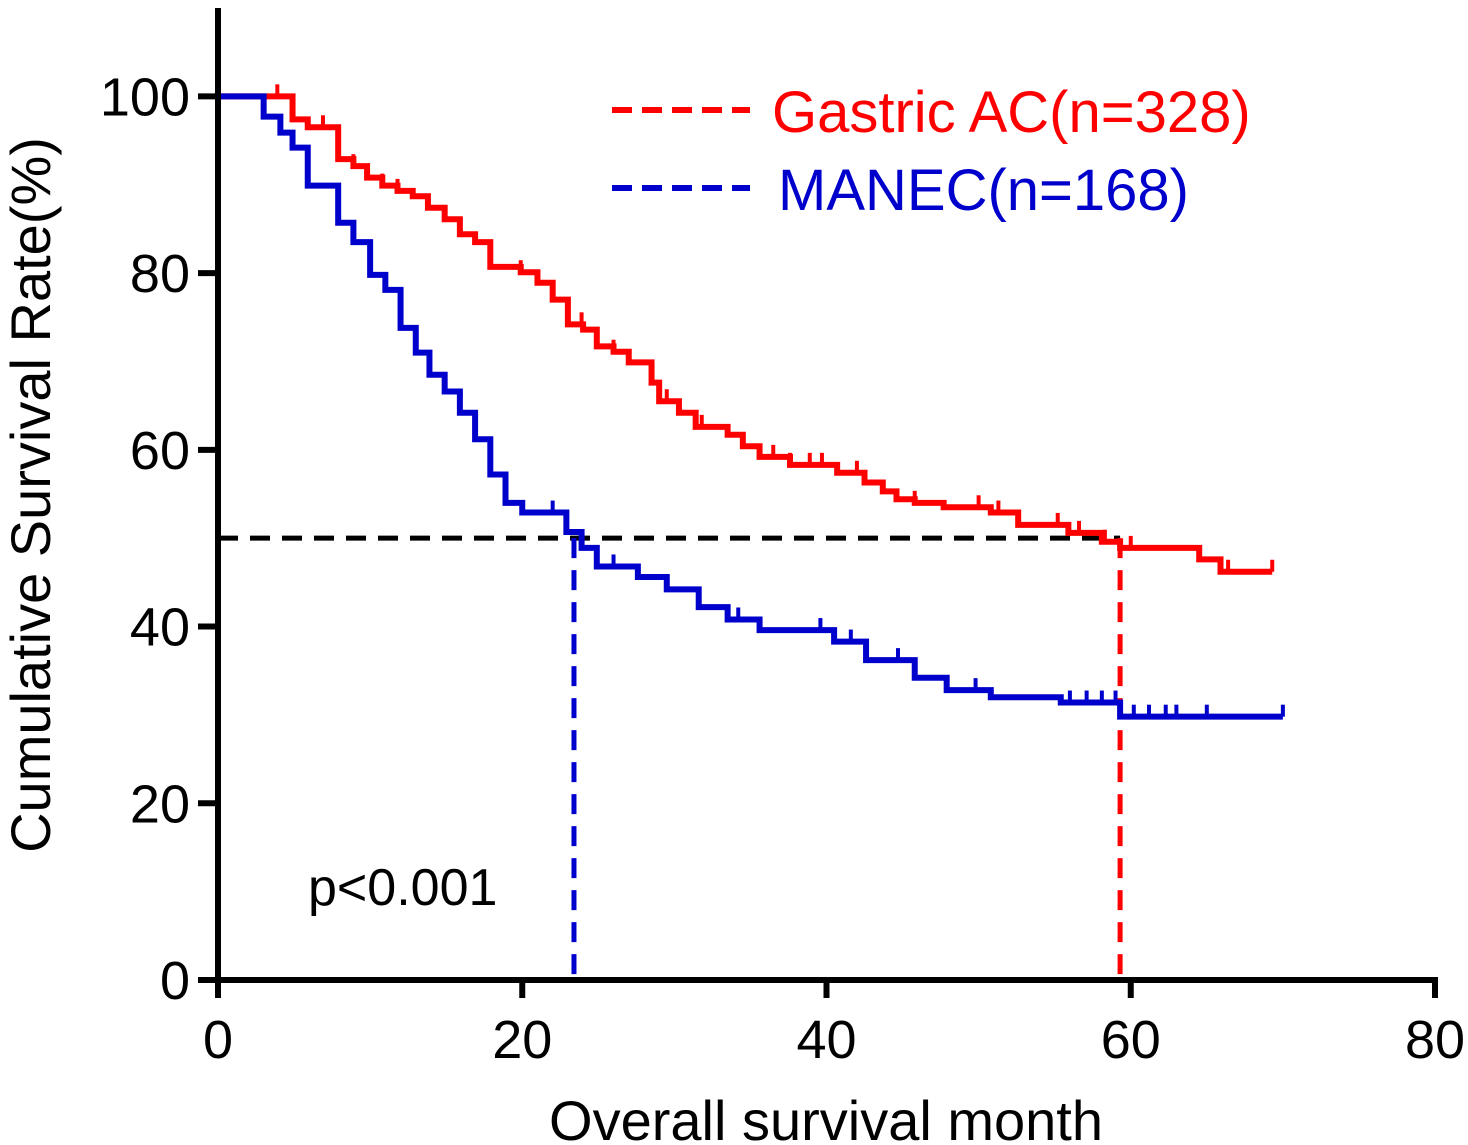 Image resolution: width=1468 pixels, height=1145 pixels. Describe the element at coordinates (160, 451) in the screenshot. I see `y-tick-label: 60` at that location.